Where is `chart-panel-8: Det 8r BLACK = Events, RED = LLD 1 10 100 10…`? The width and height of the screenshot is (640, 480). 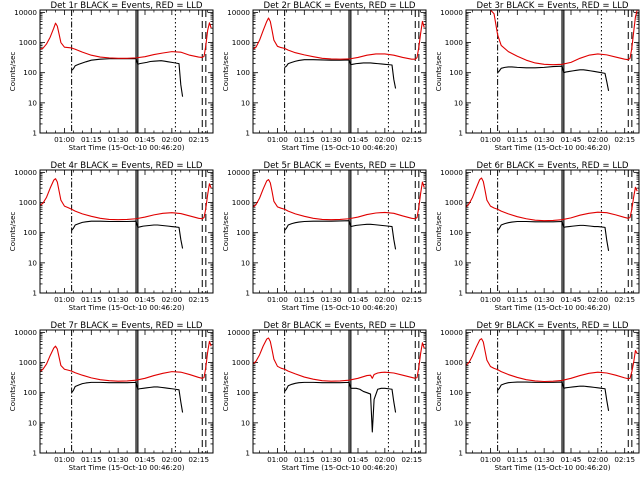 chart-panel-8: Det 8r BLACK = Events, RED = LLD 1 10 100 10… is located at coordinates (324, 396).